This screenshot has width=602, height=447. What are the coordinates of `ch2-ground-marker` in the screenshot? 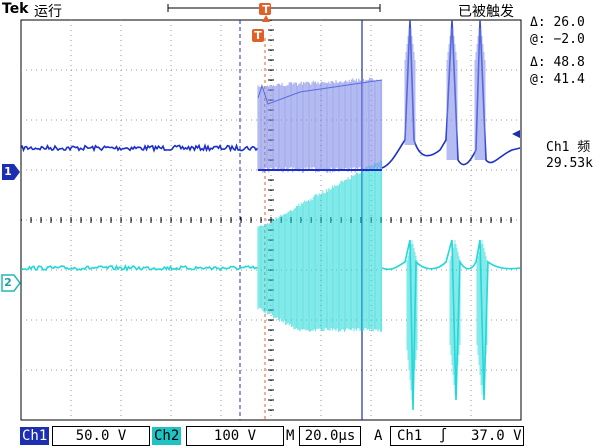 It's located at (11, 283).